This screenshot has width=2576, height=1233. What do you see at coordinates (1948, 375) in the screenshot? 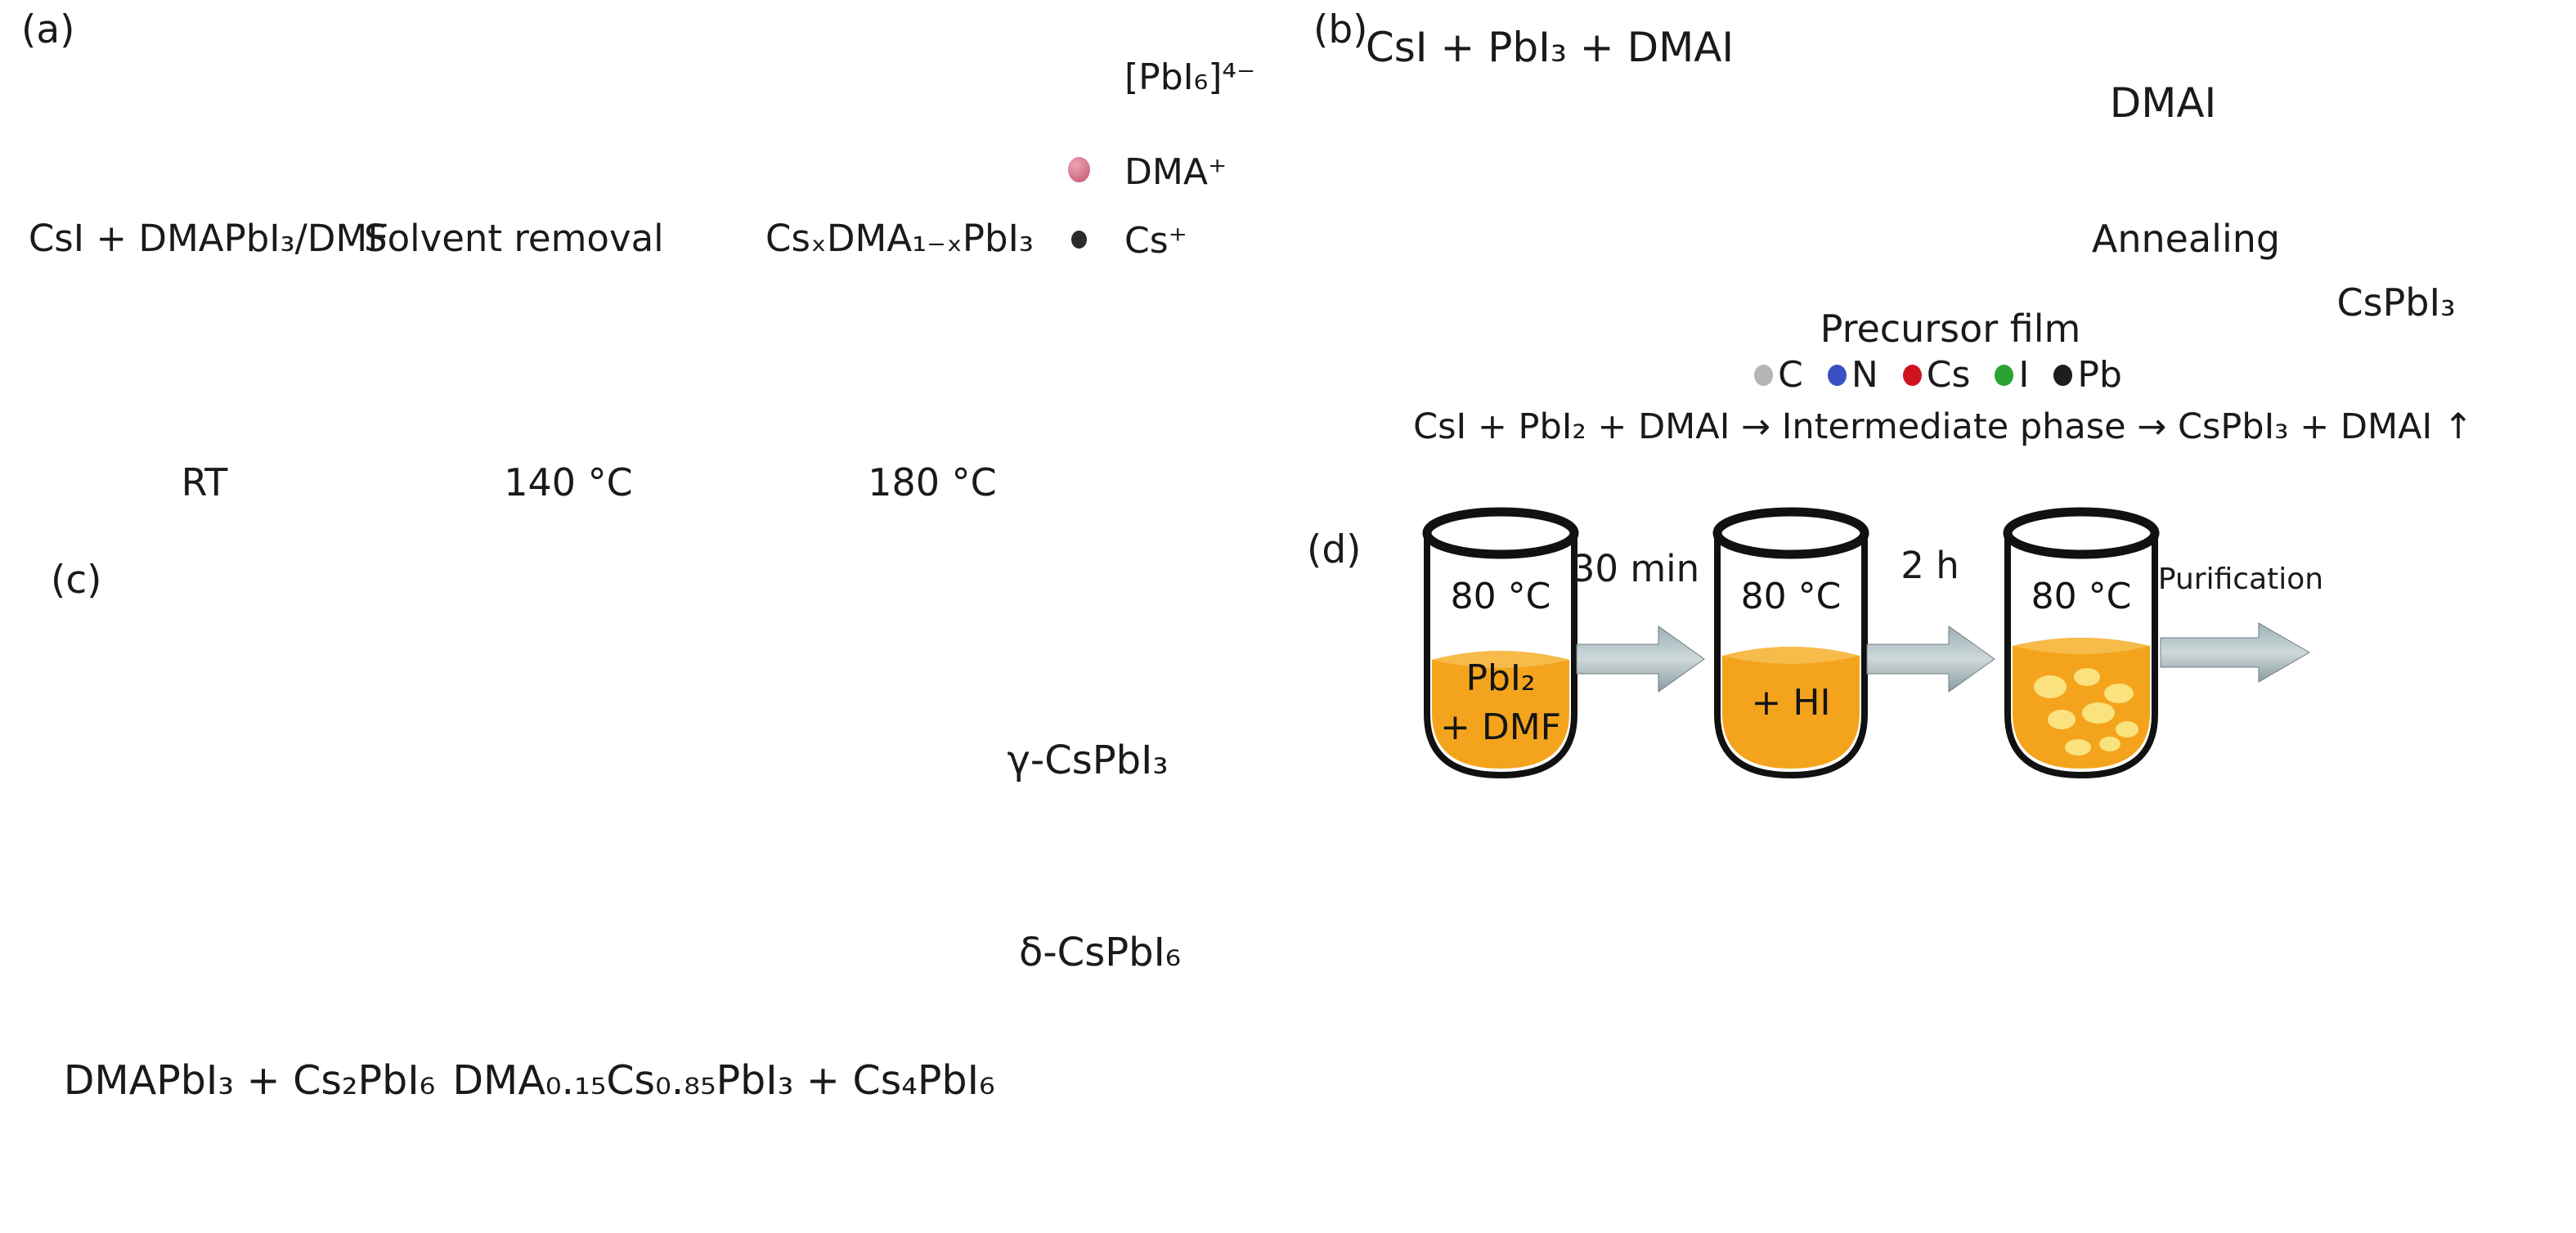
I see `atom-symbol: Cs` at bounding box center [1948, 375].